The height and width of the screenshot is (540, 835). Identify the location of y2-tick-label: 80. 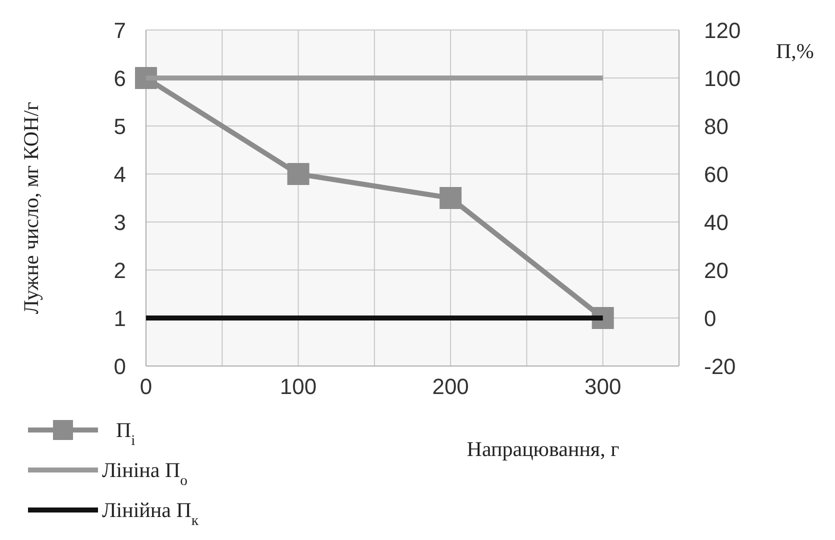
(716, 126).